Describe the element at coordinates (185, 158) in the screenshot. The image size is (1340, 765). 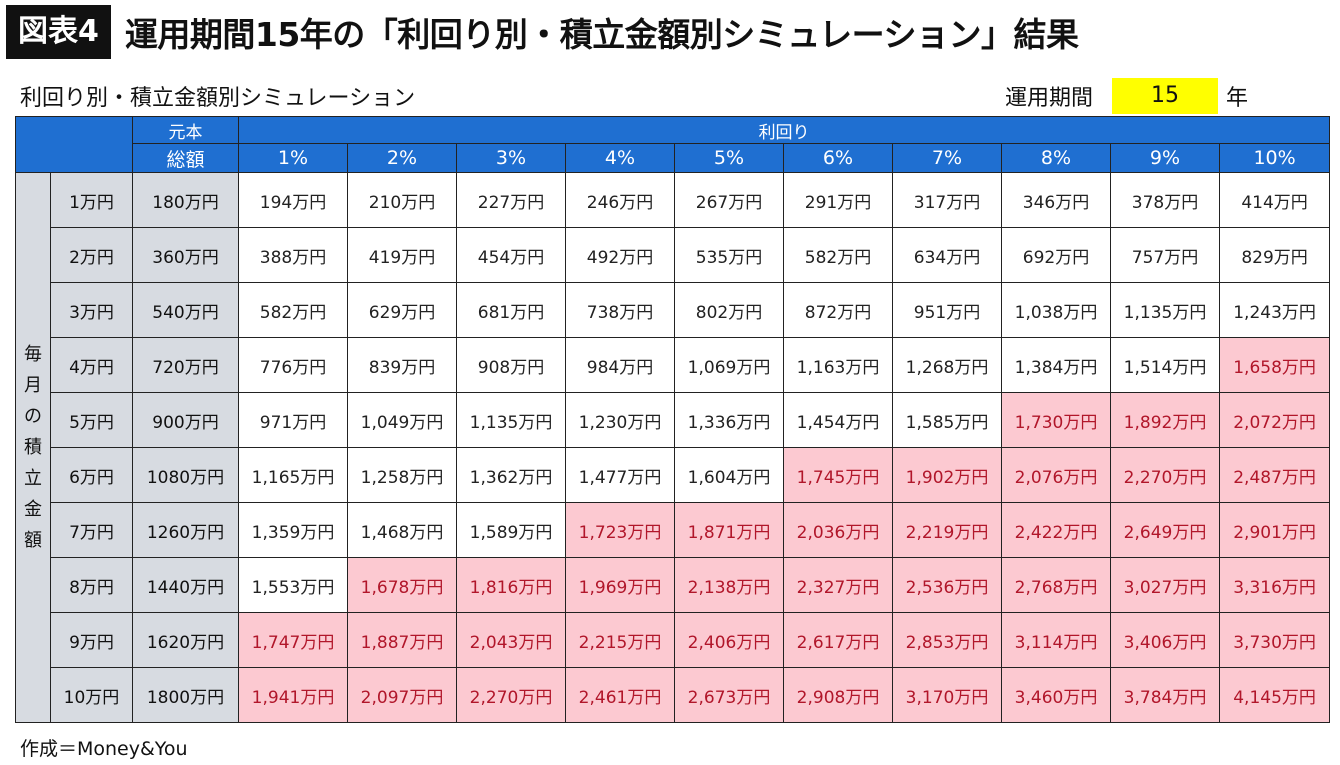
I see `principal-header-line2: 総額` at that location.